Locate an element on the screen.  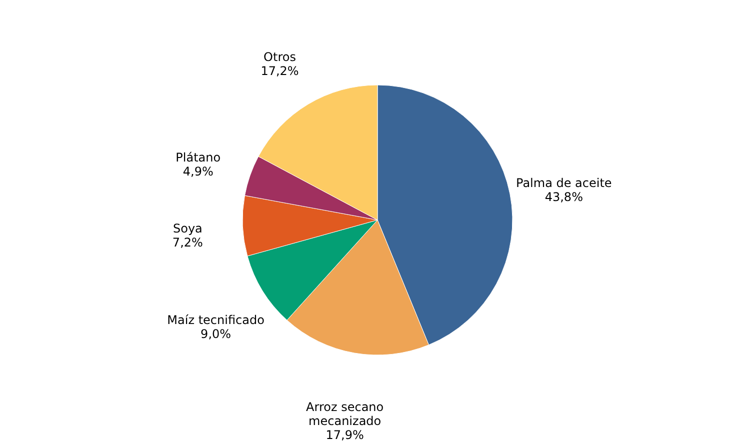
slice-label: Maíz tecnificado is located at coordinates (215, 319).